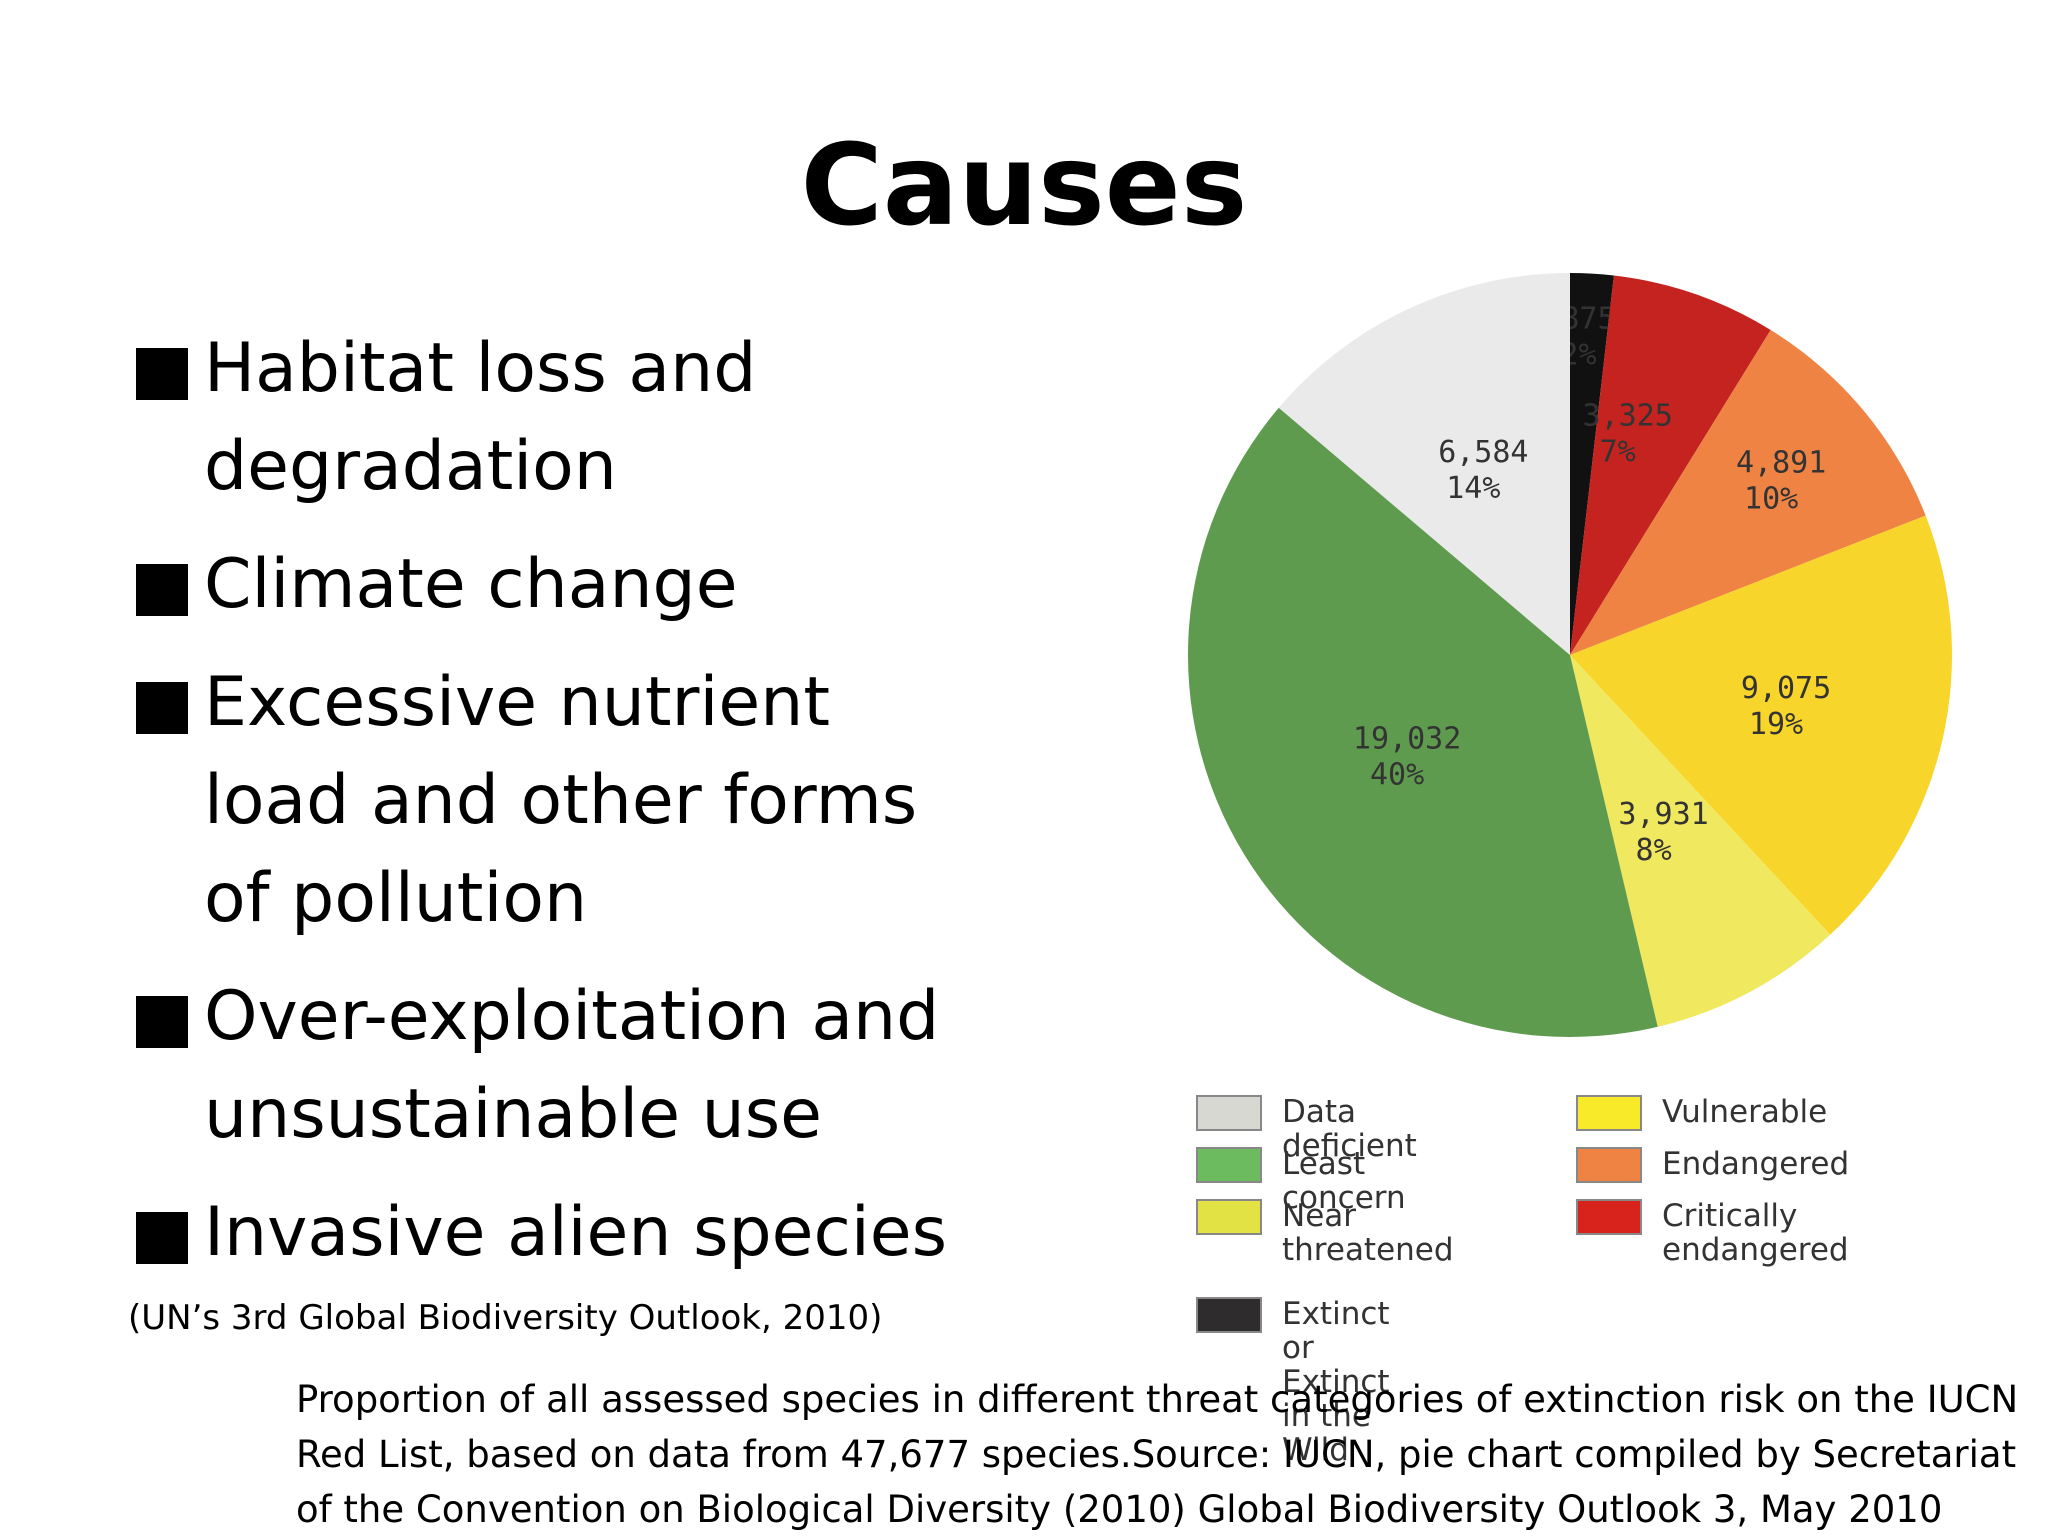 This screenshot has width=2048, height=1537. What do you see at coordinates (1771, 499) in the screenshot?
I see `slice-percent-label: 10%` at bounding box center [1771, 499].